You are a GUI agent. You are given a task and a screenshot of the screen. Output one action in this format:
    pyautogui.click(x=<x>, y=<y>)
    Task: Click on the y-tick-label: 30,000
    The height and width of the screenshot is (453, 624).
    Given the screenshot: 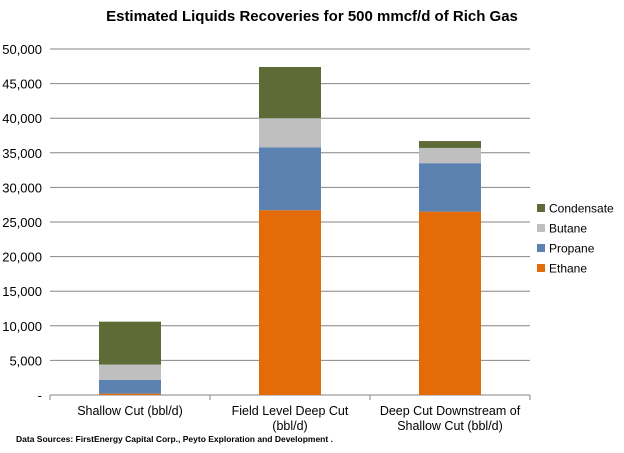 What is the action you would take?
    pyautogui.click(x=22, y=187)
    